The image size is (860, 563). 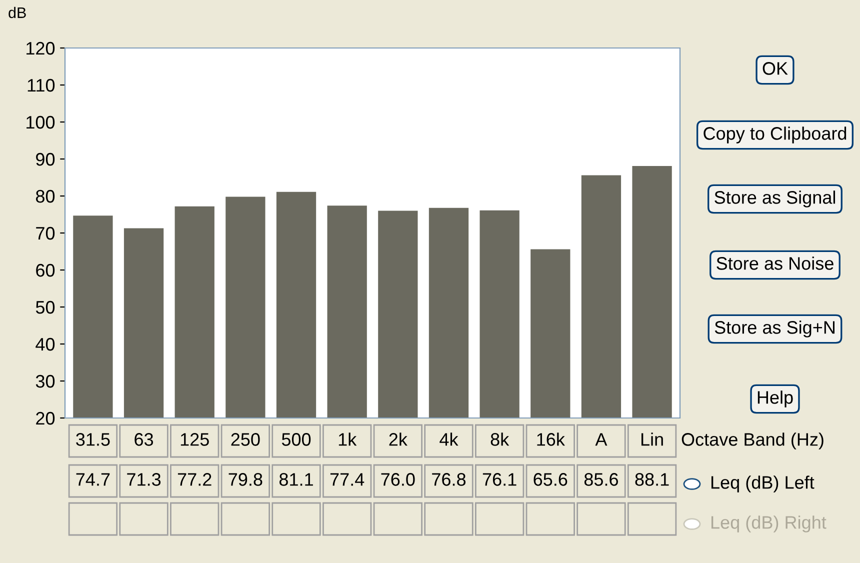 What do you see at coordinates (762, 484) in the screenshot?
I see `text: Leq (dB) Left` at bounding box center [762, 484].